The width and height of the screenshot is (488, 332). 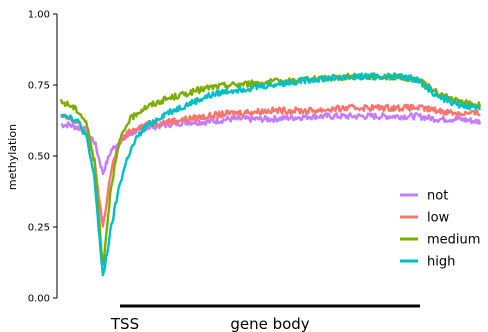 What do you see at coordinates (39, 86) in the screenshot?
I see `y-tick-label: 0.75` at bounding box center [39, 86].